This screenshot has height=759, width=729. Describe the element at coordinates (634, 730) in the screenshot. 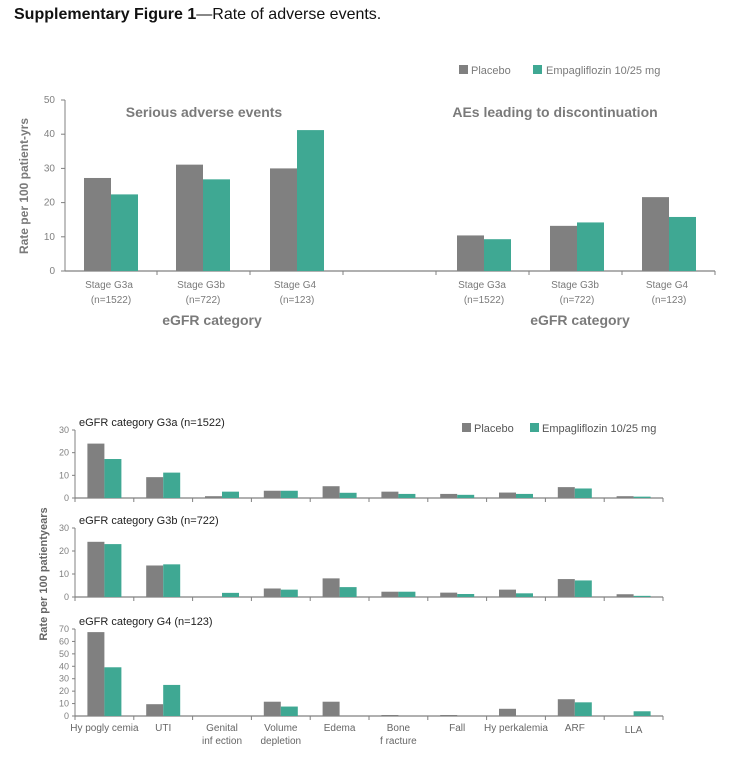

I see `category-label: LLA` at that location.